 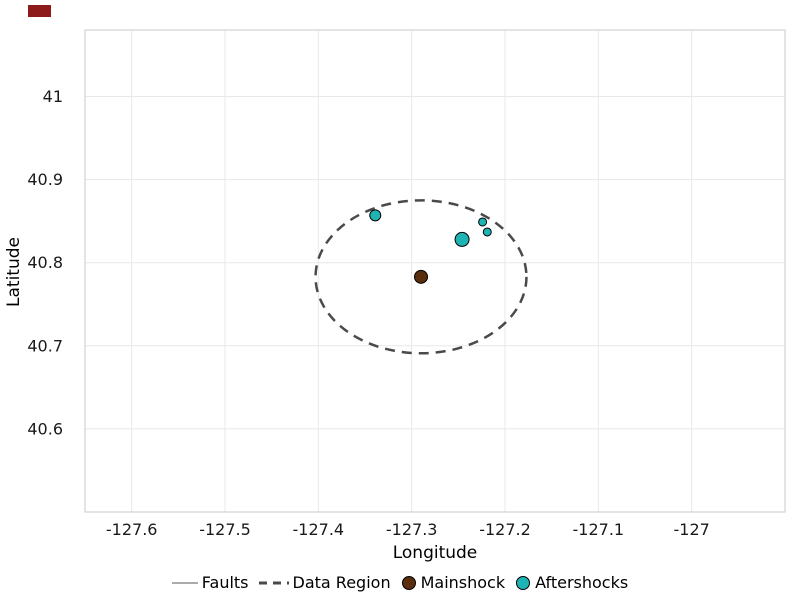 I want to click on legend-item-mainshock: Mainshock, so click(x=453, y=582).